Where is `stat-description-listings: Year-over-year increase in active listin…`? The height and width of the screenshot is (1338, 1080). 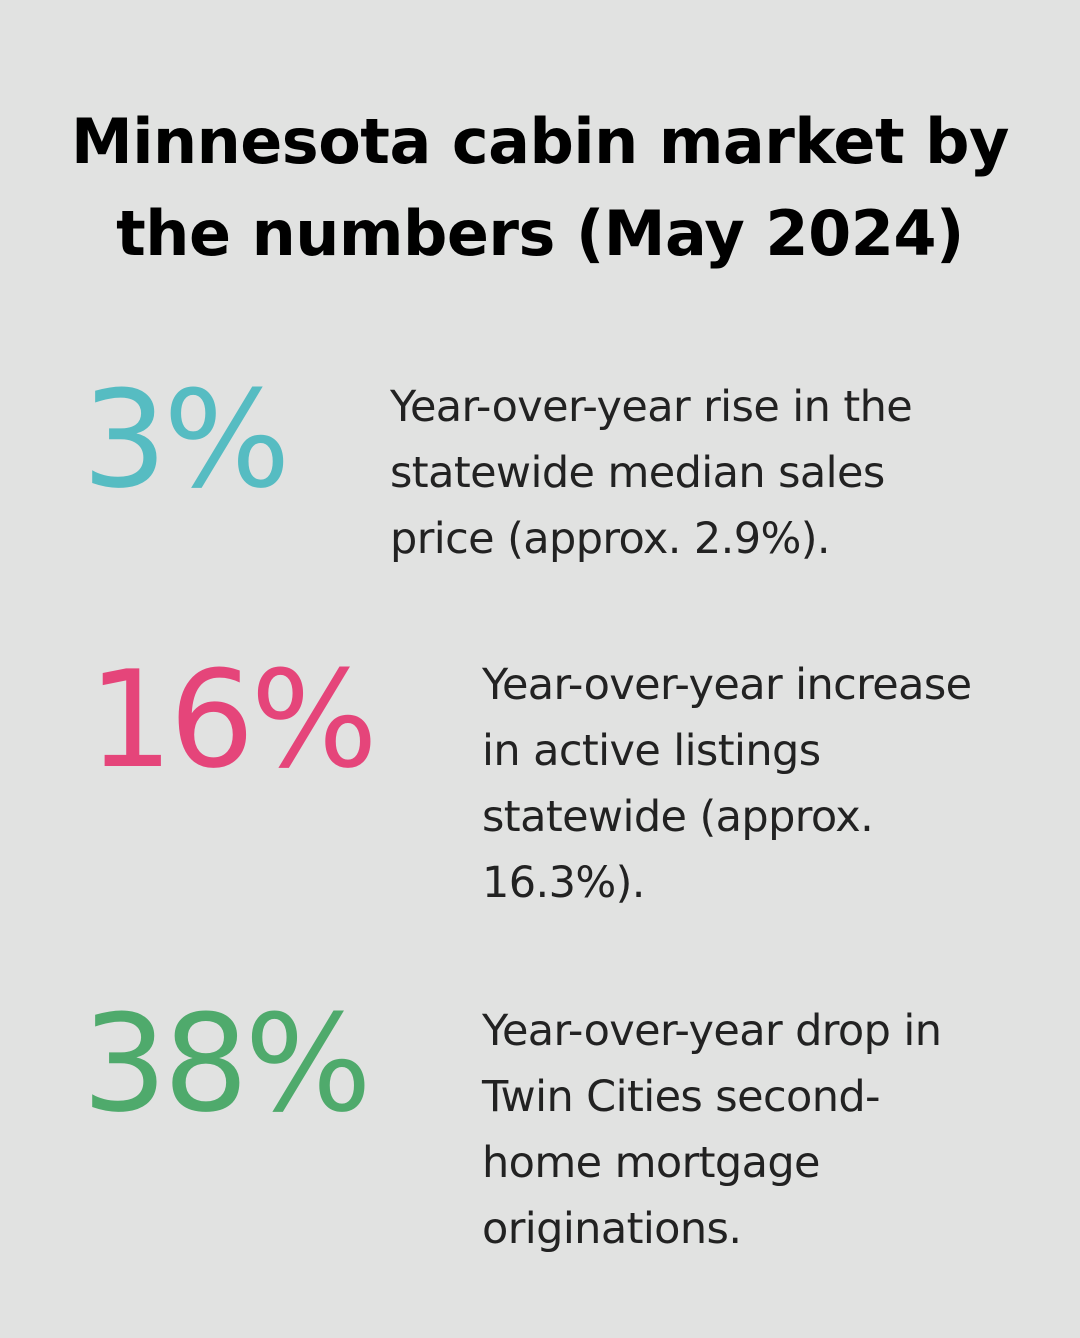 stat-description-listings: Year-over-year increase in active listin… is located at coordinates (747, 784).